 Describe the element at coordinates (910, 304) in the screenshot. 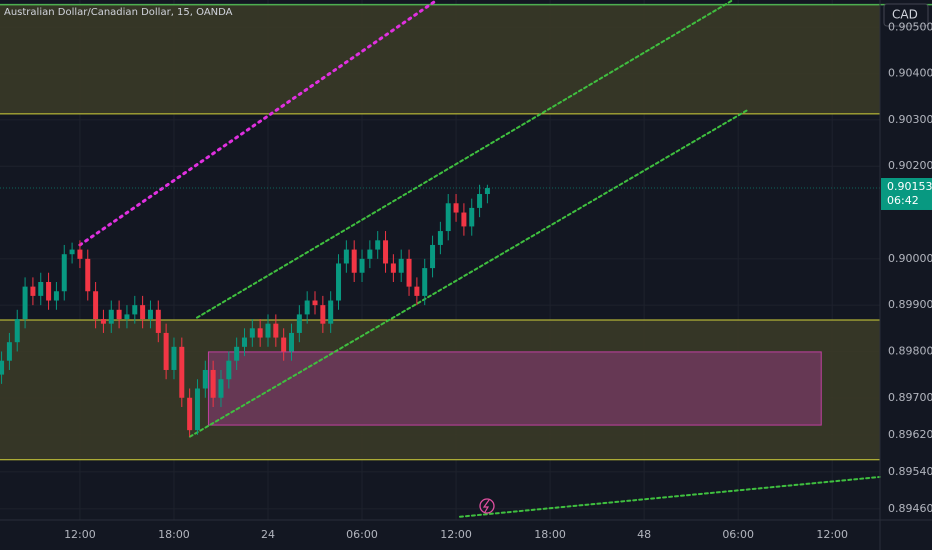

I see `y-tick-label: 0.89900` at that location.